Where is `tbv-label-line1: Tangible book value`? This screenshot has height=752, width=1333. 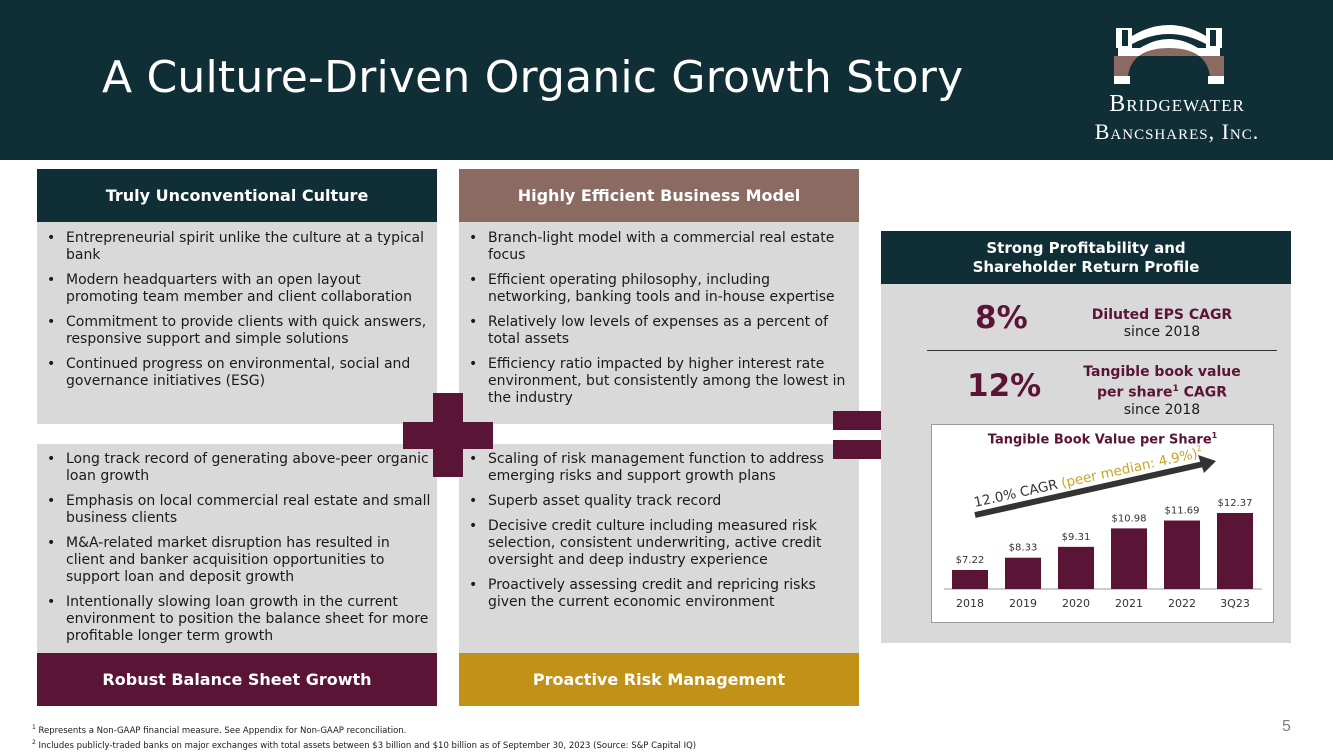
tbv-label-line1: Tangible book value is located at coordinates (1162, 372).